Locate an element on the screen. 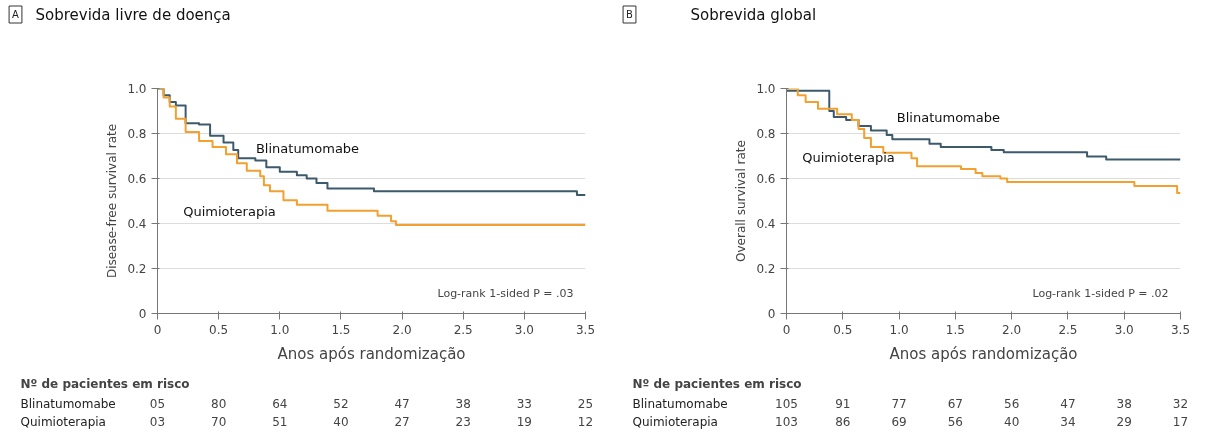 The height and width of the screenshot is (437, 1223). text: Blinatumomabe 105 91 77 67 56 47 38 32 is located at coordinates (910, 403).